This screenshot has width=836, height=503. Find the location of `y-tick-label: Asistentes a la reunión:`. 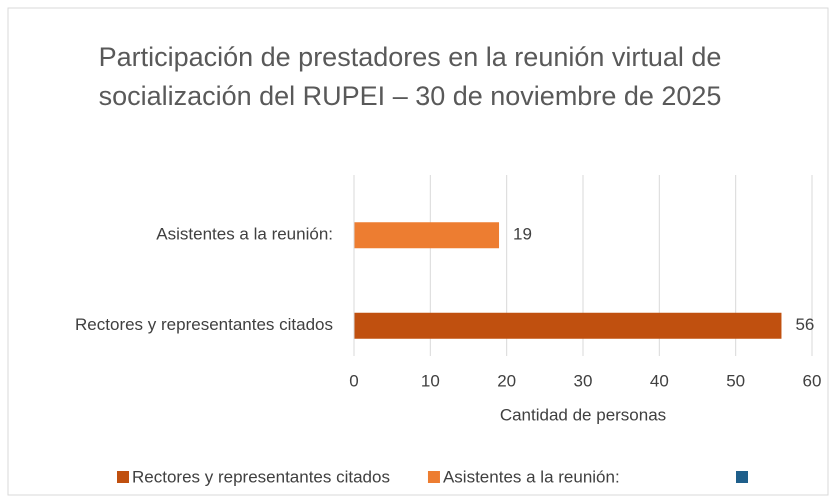

y-tick-label: Asistentes a la reunión: is located at coordinates (244, 234).